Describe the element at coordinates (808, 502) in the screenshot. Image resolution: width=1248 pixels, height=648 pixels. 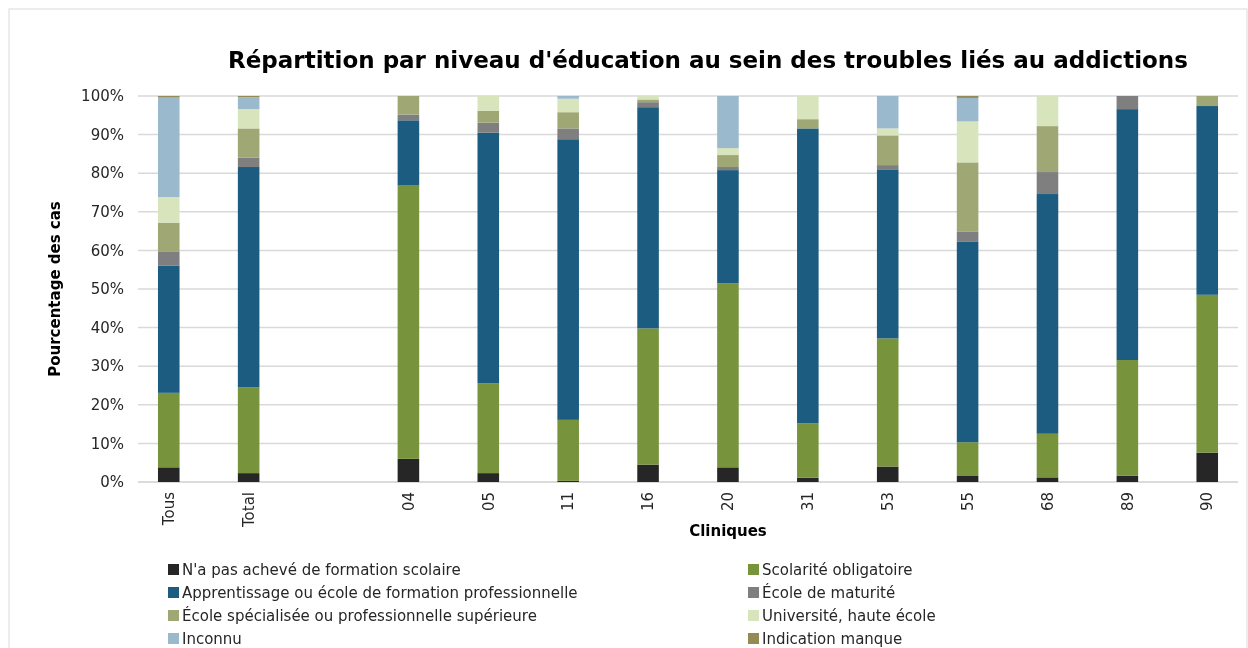
I see `x-tick-label: 31` at that location.